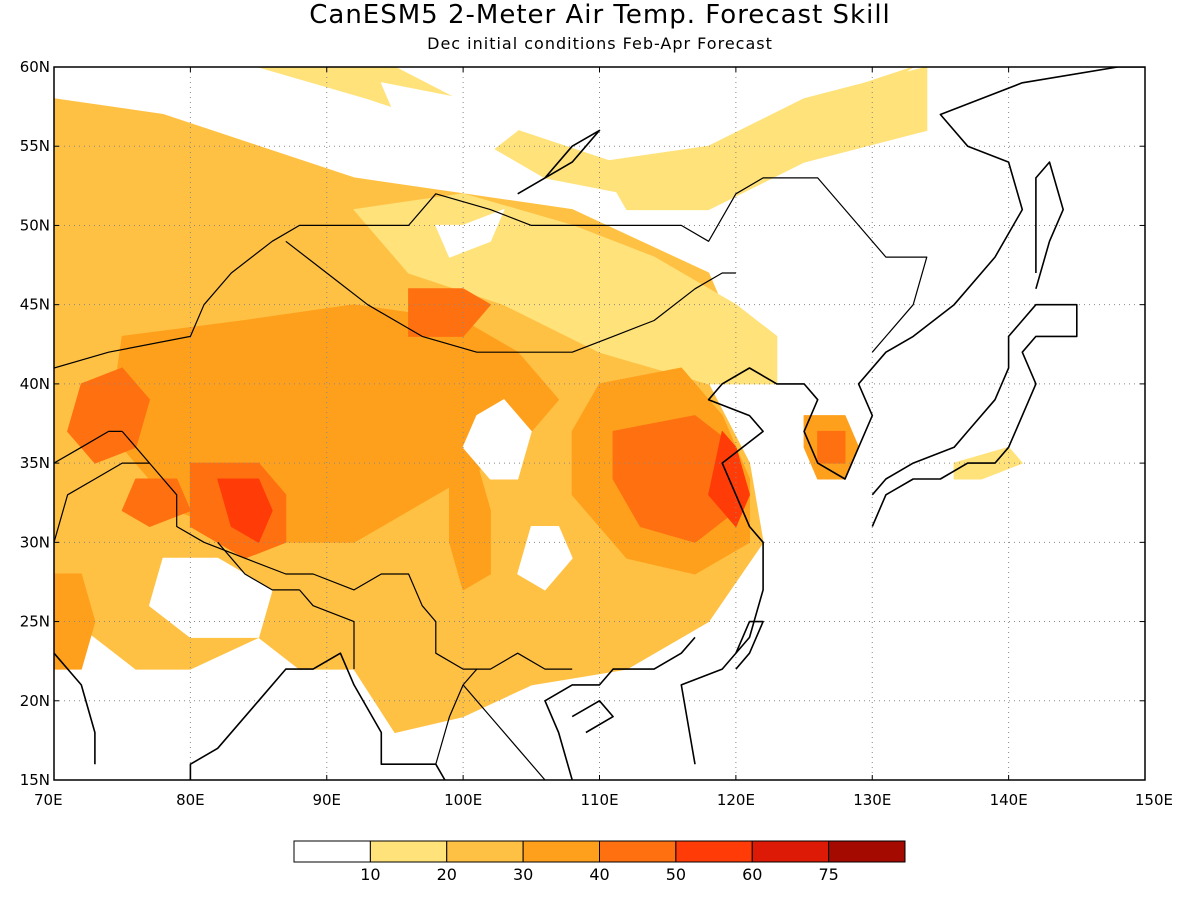 This screenshot has height=900, width=1200. I want to click on x-tick-label: 120E, so click(736, 800).